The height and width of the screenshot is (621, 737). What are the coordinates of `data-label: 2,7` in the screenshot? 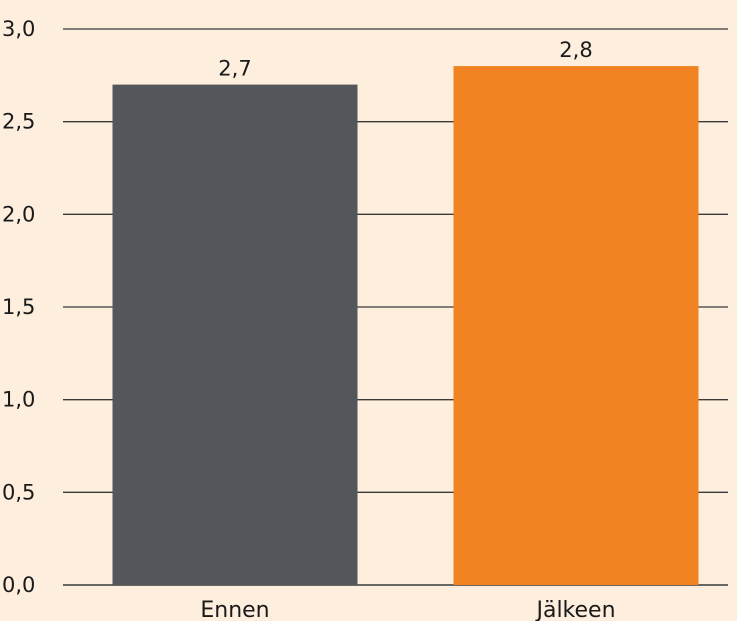 It's located at (234, 69).